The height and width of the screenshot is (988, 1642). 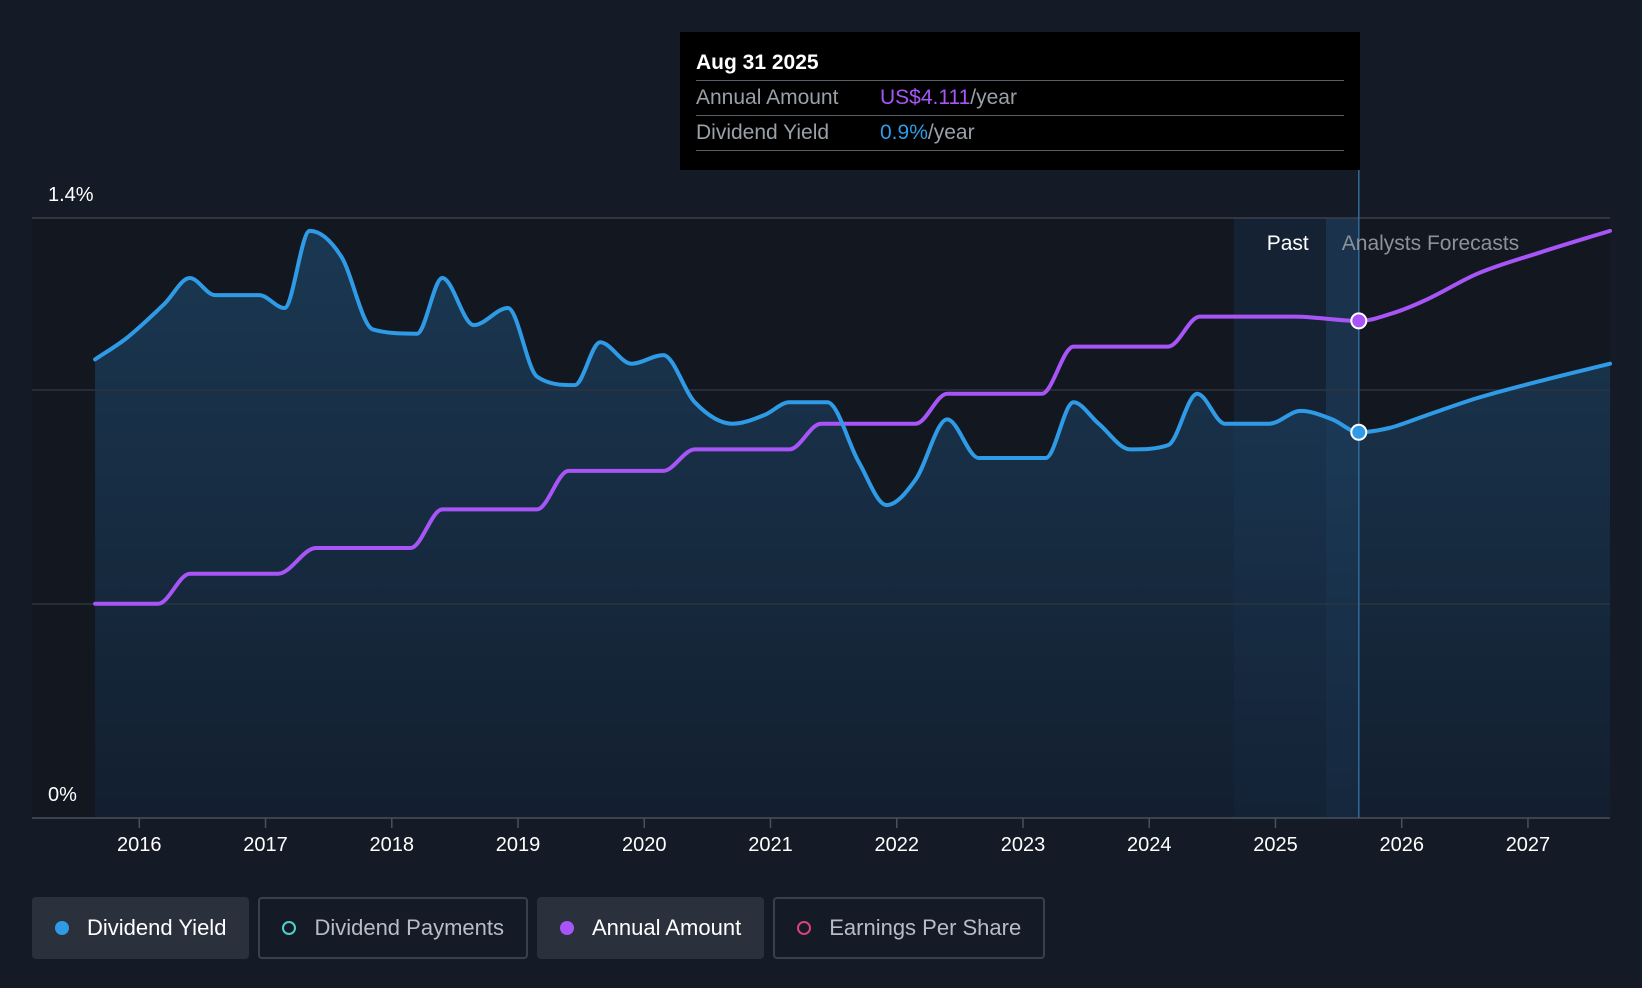 I want to click on annual-amount-marker, so click(x=1359, y=321).